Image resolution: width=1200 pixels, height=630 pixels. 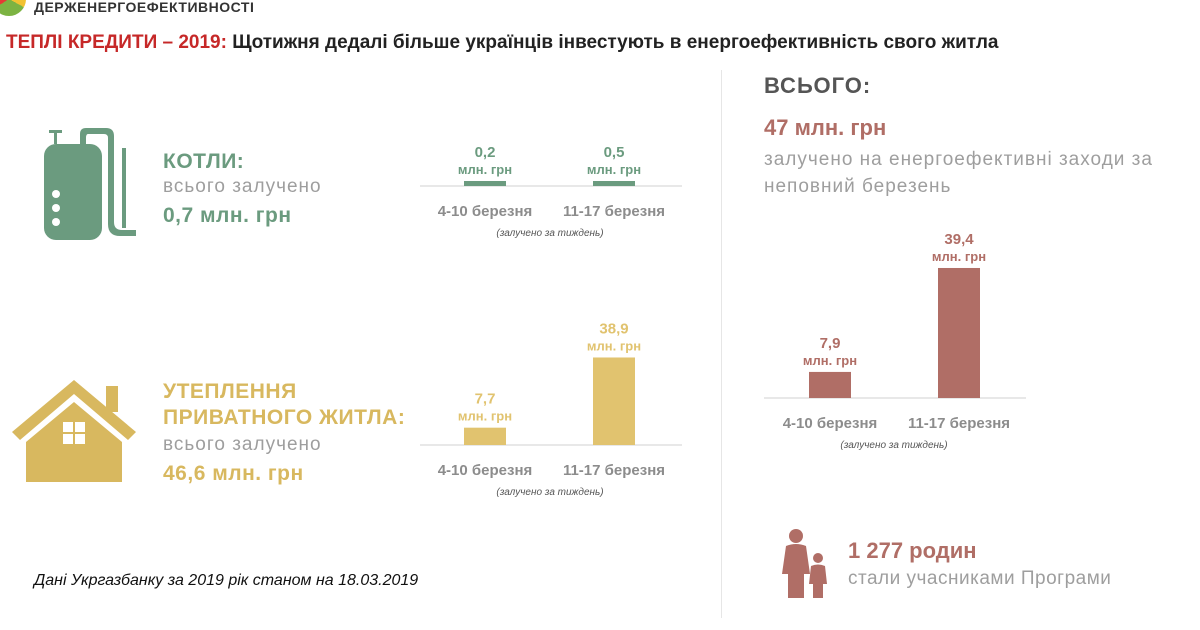 What do you see at coordinates (116, 42) in the screenshot?
I see `headline-accent: ТЕПЛІ КРЕДИТИ – 2019:` at bounding box center [116, 42].